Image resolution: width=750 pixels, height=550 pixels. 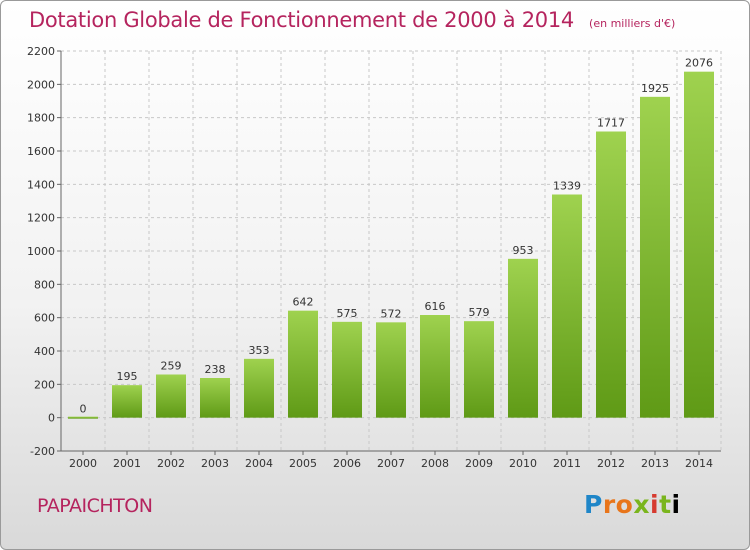 What do you see at coordinates (523, 250) in the screenshot?
I see `value-label-2010: 953` at bounding box center [523, 250].